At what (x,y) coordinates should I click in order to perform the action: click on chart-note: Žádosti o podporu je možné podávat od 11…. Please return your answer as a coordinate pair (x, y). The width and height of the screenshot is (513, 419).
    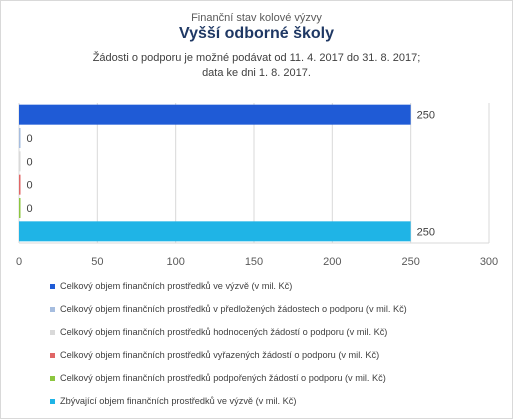
    Looking at the image, I should click on (256, 58).